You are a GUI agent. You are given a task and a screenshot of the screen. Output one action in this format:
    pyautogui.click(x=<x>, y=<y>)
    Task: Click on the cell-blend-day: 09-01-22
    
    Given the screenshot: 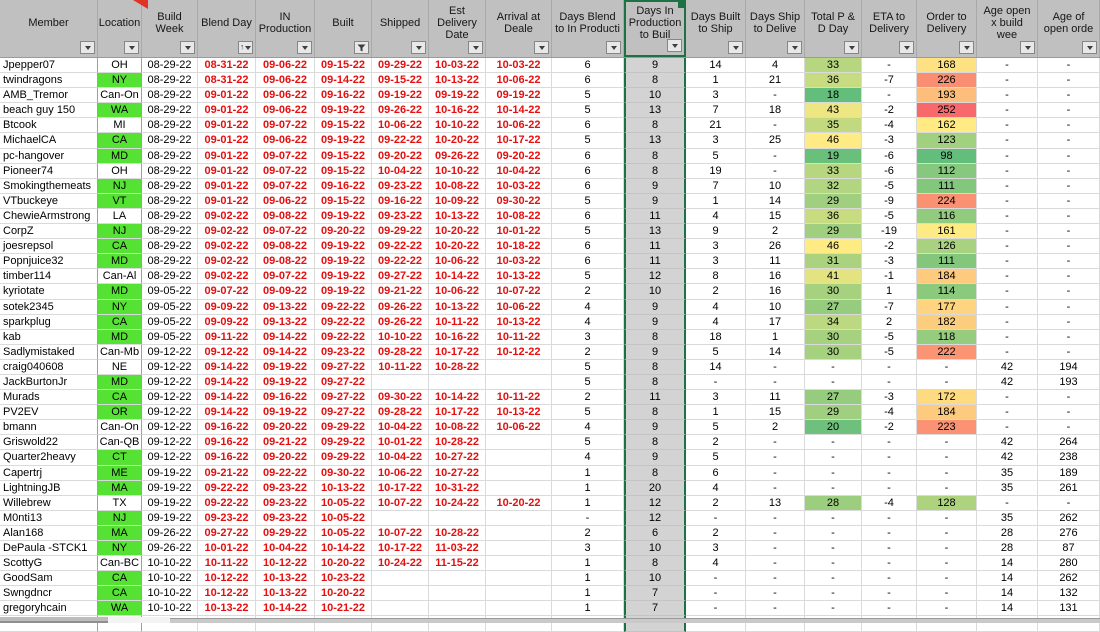 What is the action you would take?
    pyautogui.click(x=227, y=126)
    